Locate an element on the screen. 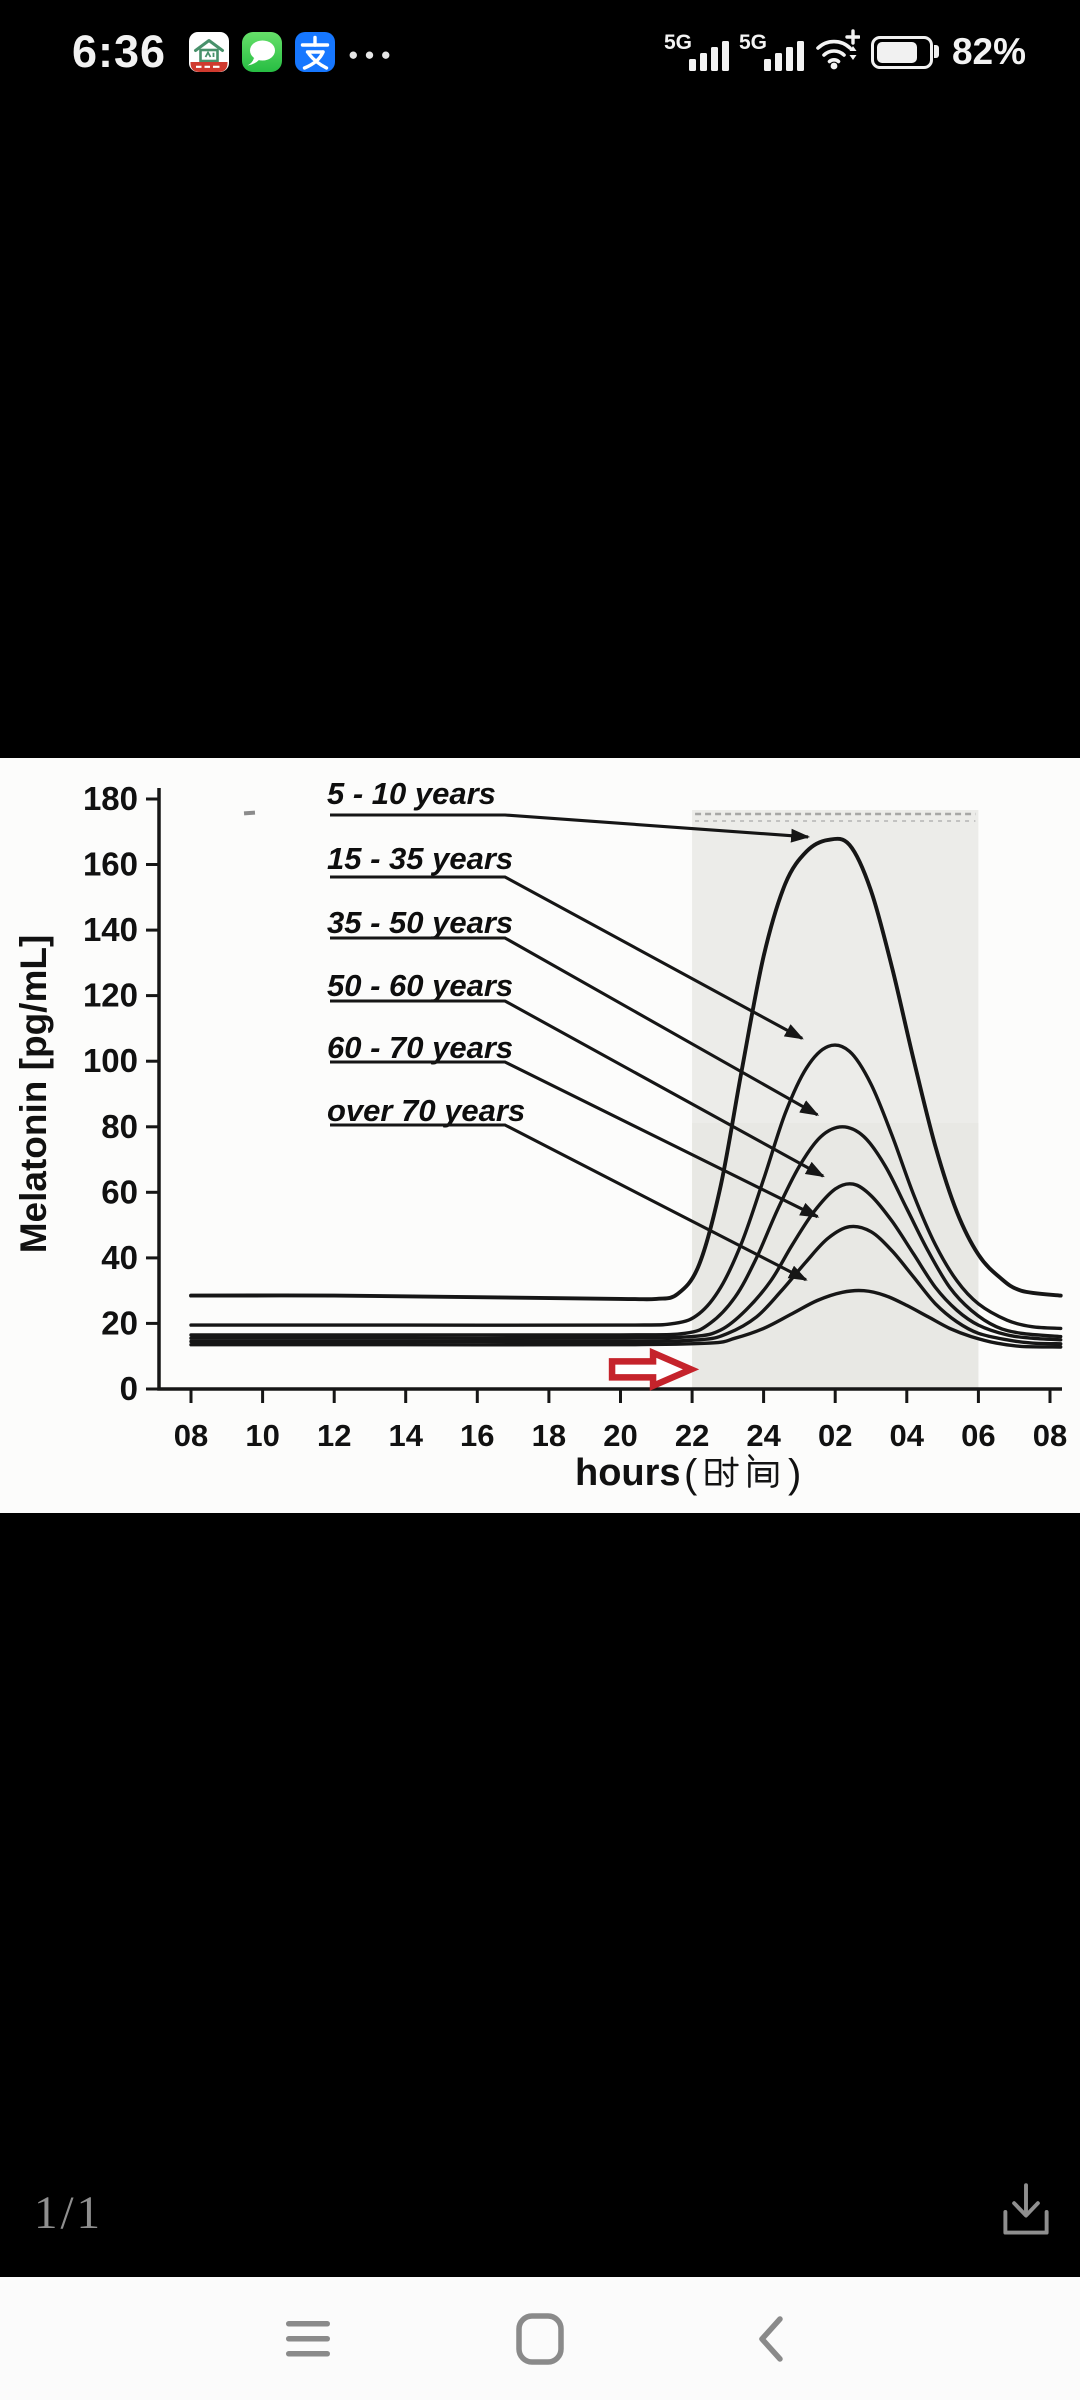  legend-leader-5-10-years is located at coordinates (570, 828).